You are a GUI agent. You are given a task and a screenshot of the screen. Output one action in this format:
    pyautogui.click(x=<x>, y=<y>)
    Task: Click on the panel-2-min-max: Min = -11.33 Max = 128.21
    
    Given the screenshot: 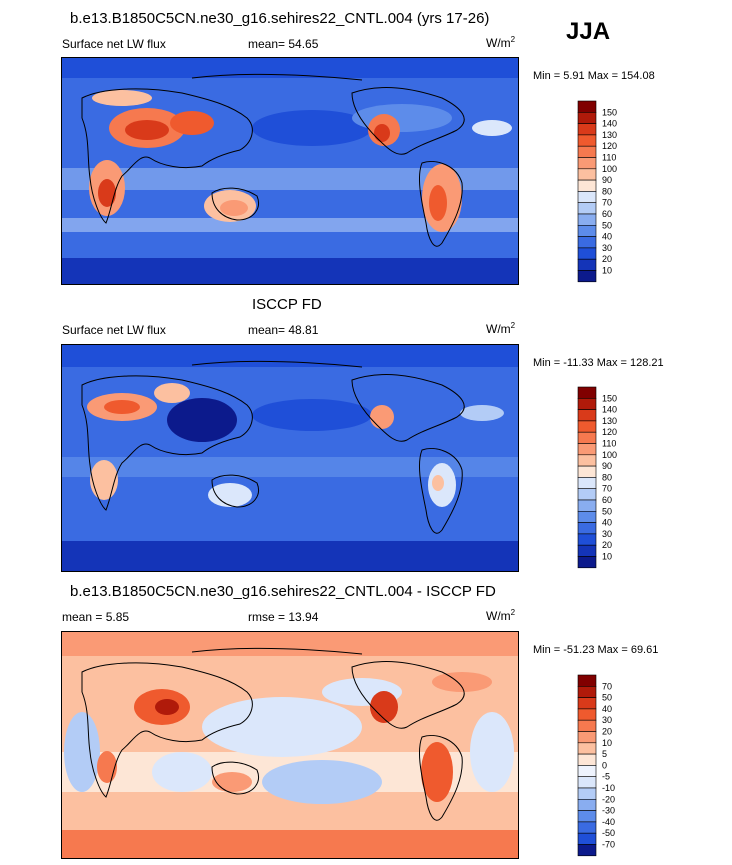 What is the action you would take?
    pyautogui.click(x=598, y=363)
    